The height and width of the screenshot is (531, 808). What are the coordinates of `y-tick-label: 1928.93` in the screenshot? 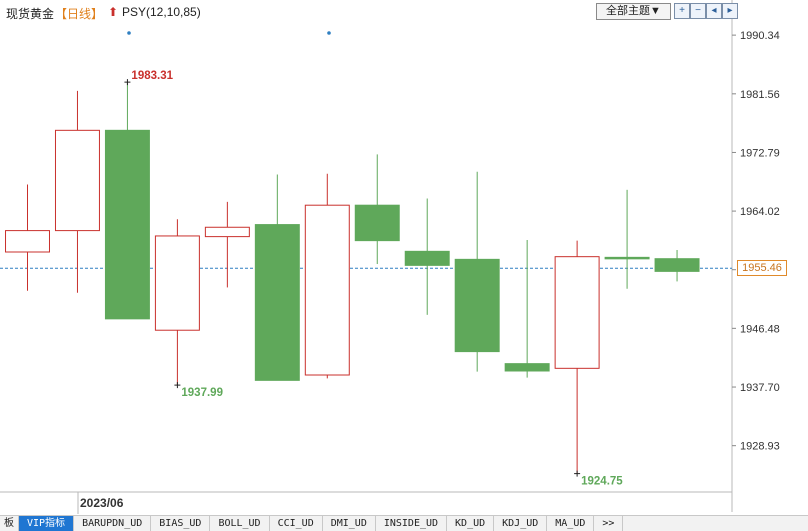 It's located at (760, 447).